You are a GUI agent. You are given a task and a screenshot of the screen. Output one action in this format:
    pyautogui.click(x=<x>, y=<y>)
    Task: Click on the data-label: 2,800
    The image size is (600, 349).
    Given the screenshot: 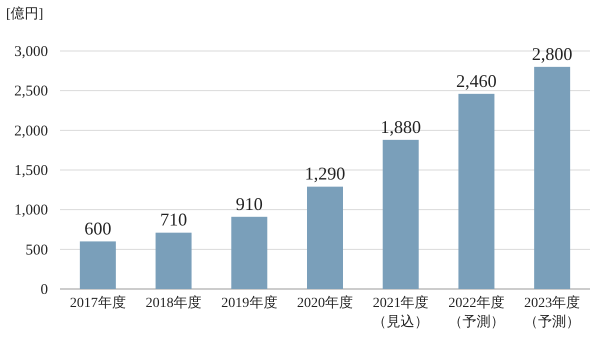 What is the action you would take?
    pyautogui.click(x=552, y=54)
    